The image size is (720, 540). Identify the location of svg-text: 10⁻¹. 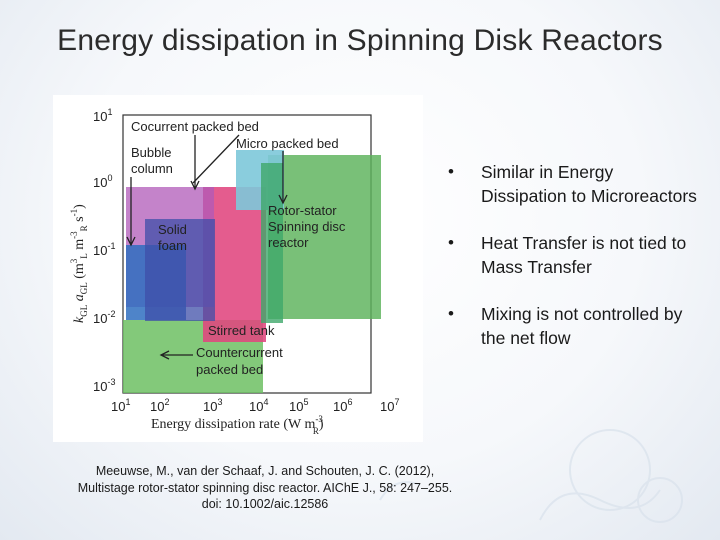
(104, 249).